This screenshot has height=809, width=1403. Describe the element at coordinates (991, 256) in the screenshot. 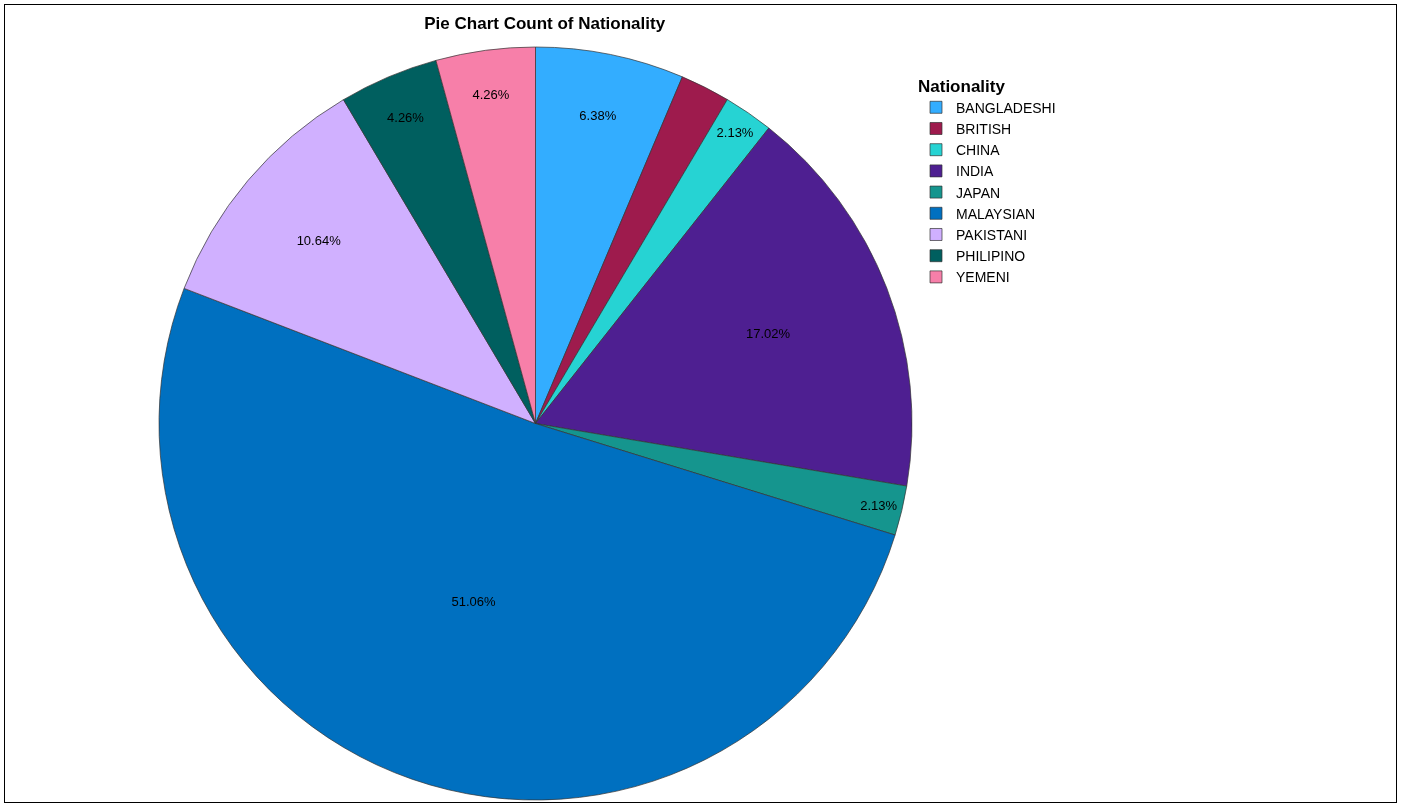

I see `legend-label: PHILIPINO` at that location.